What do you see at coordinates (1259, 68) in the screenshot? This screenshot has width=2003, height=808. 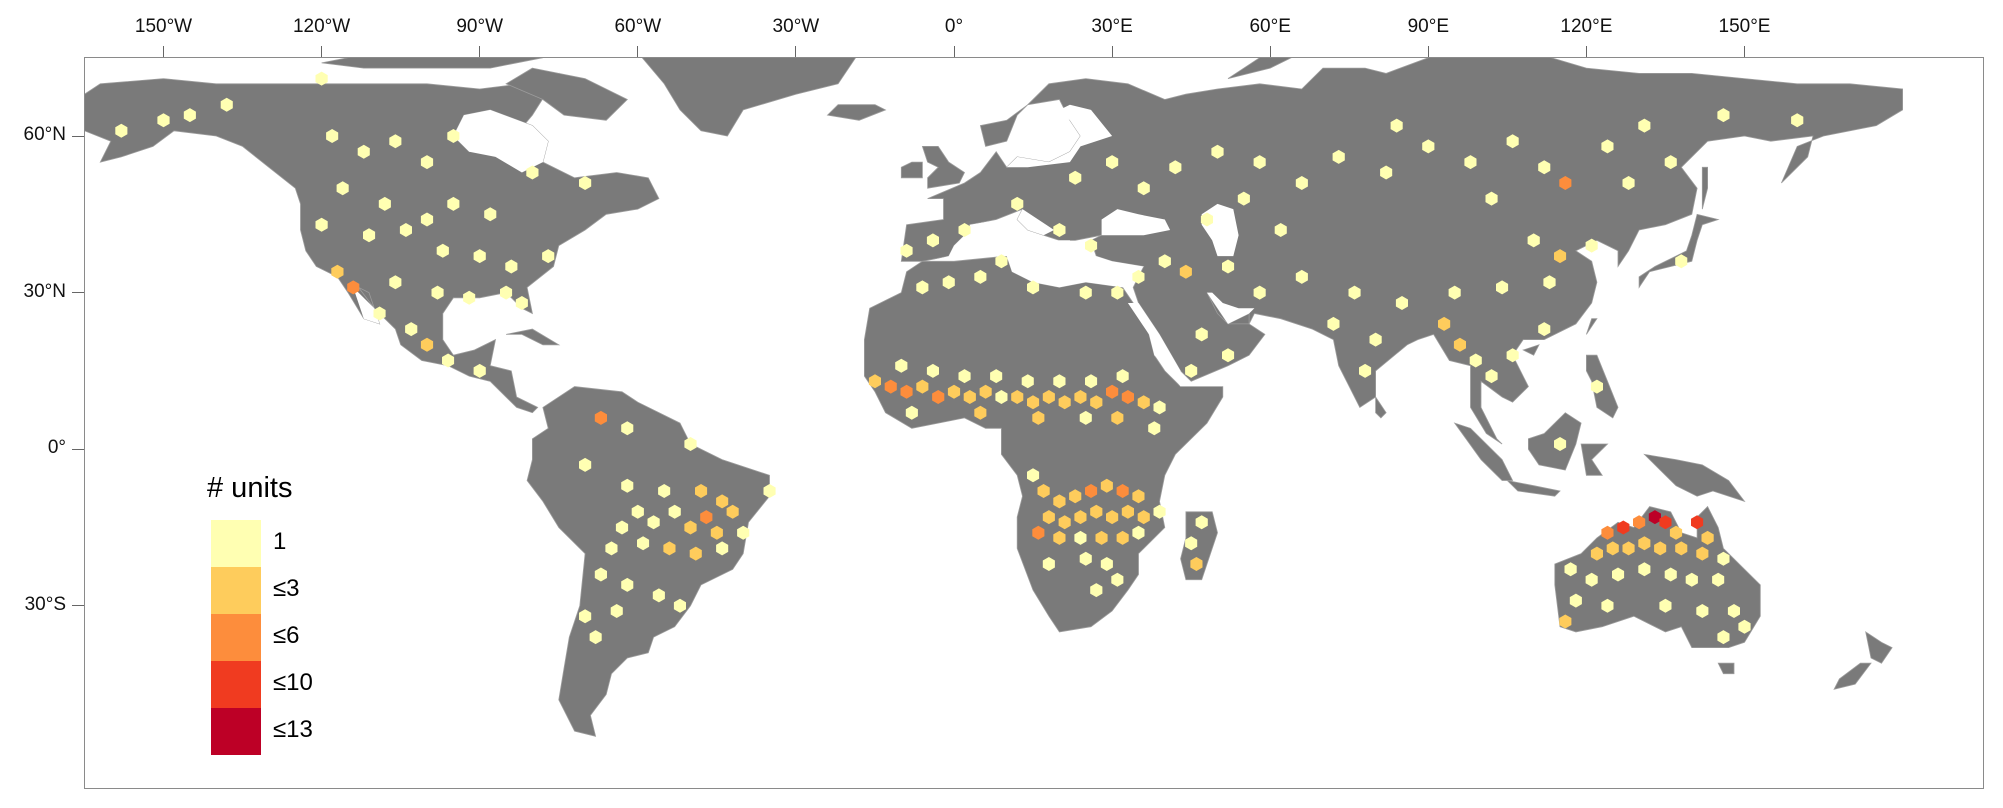 I see `novaya-zemlya-landmass` at bounding box center [1259, 68].